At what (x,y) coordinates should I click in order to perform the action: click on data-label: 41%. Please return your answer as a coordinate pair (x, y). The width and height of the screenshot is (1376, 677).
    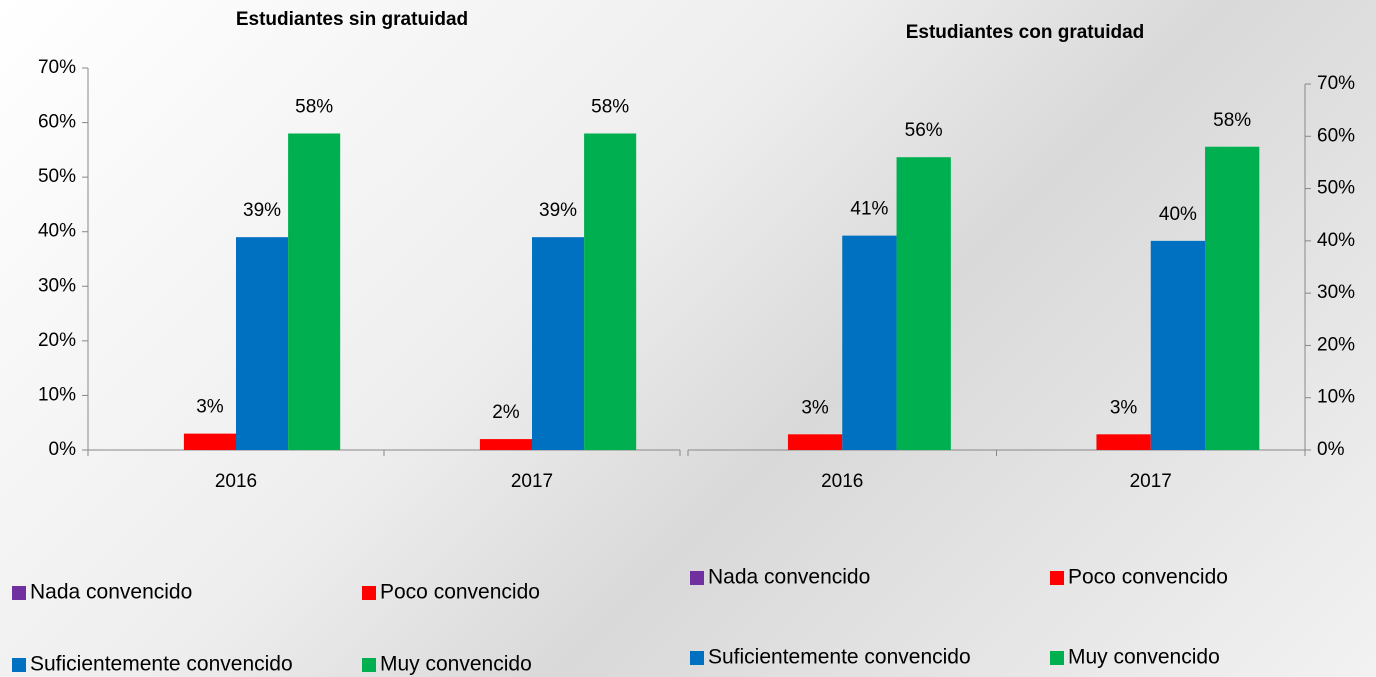
    Looking at the image, I should click on (869, 209).